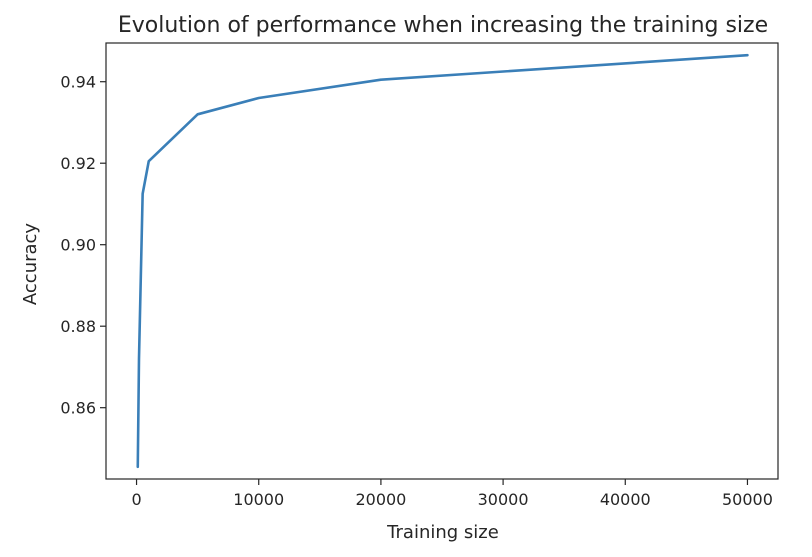 The height and width of the screenshot is (557, 812). I want to click on x-axis-label: Training size, so click(442, 532).